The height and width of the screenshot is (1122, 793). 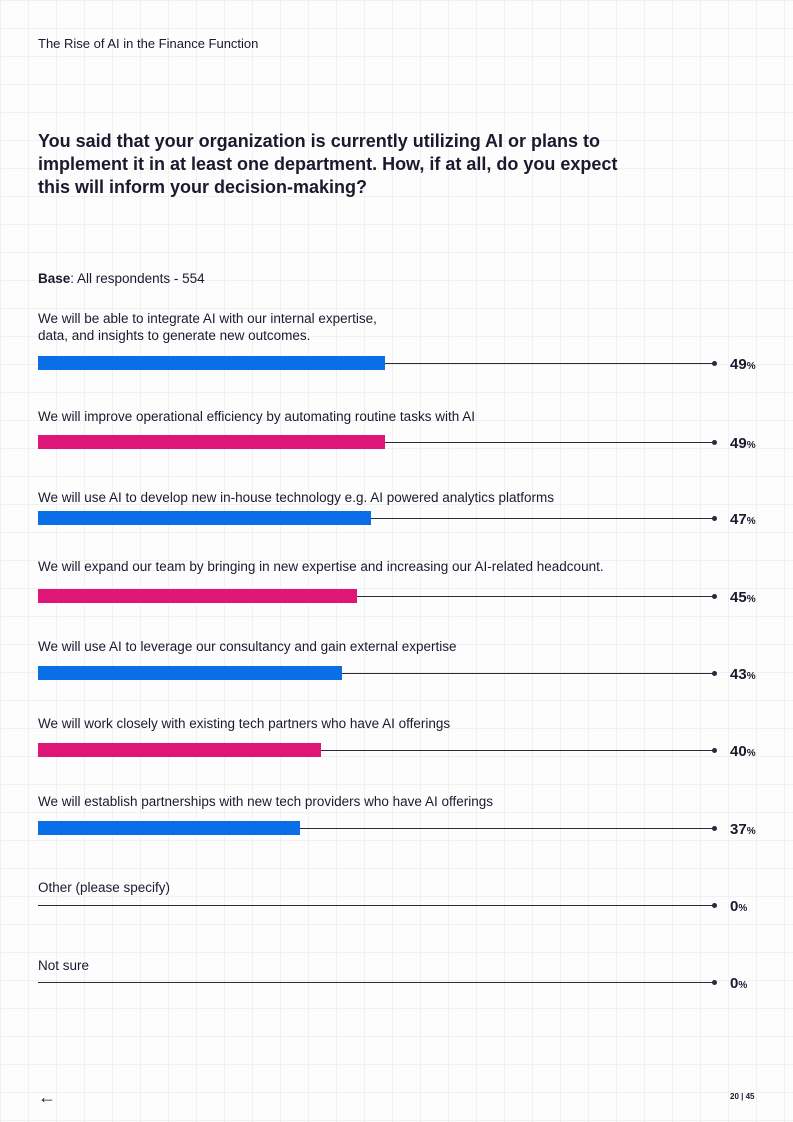 What do you see at coordinates (743, 519) in the screenshot?
I see `value-label: 47%` at bounding box center [743, 519].